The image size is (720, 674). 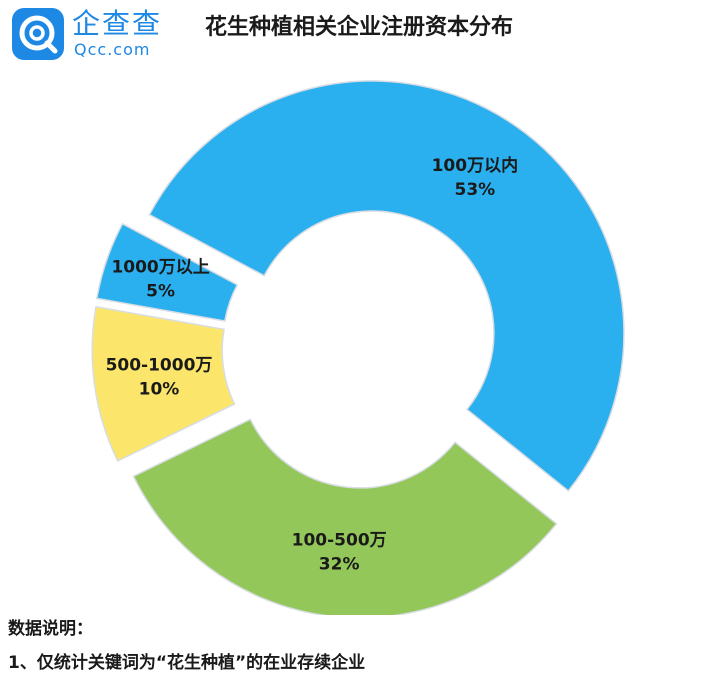 What do you see at coordinates (117, 23) in the screenshot?
I see `brand-name: 企查查` at bounding box center [117, 23].